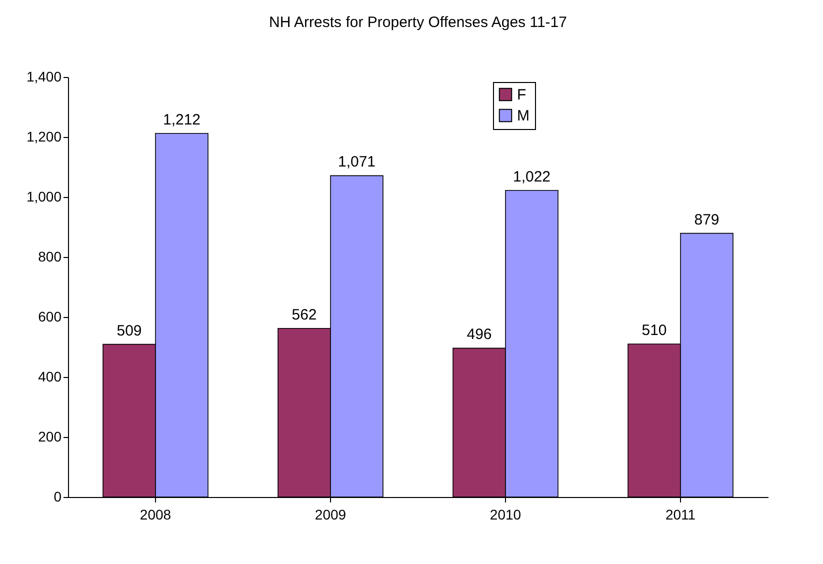 The width and height of the screenshot is (823, 564). What do you see at coordinates (523, 116) in the screenshot?
I see `legend-label: M` at bounding box center [523, 116].